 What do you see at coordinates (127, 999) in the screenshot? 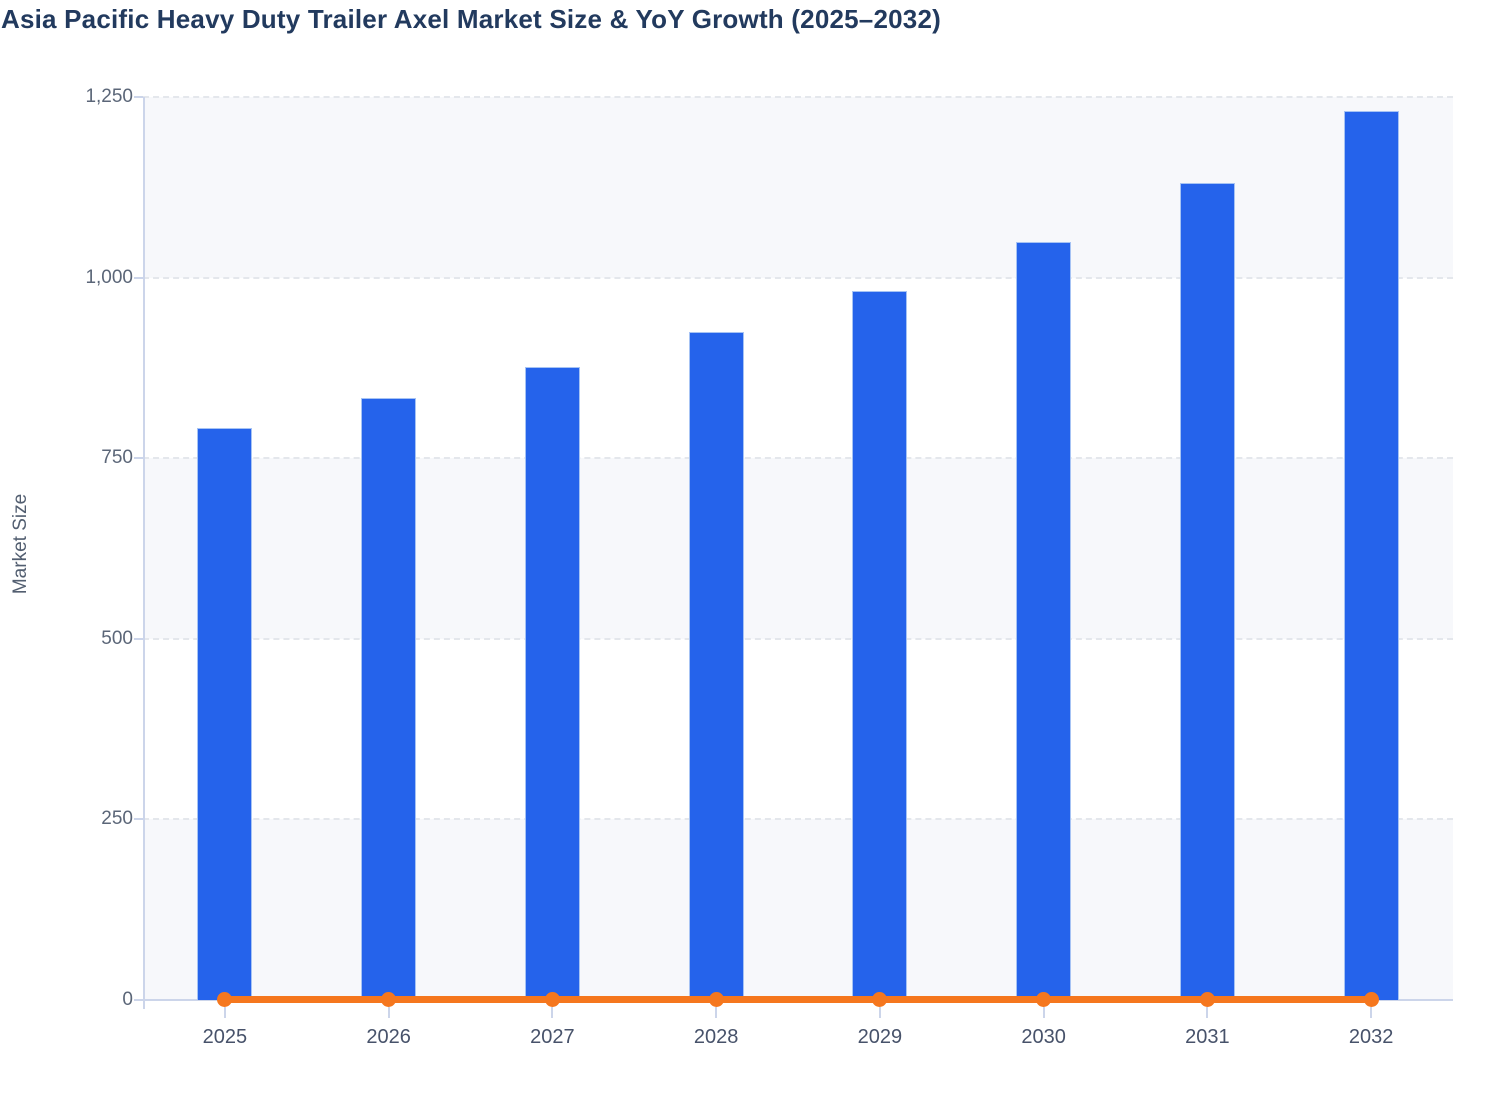
I see `y-tick-label: 0` at bounding box center [127, 999].